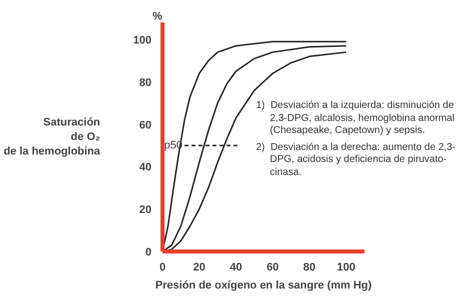 This screenshot has height=299, width=474. Describe the element at coordinates (145, 210) in the screenshot. I see `y-tick-label: 20` at that location.